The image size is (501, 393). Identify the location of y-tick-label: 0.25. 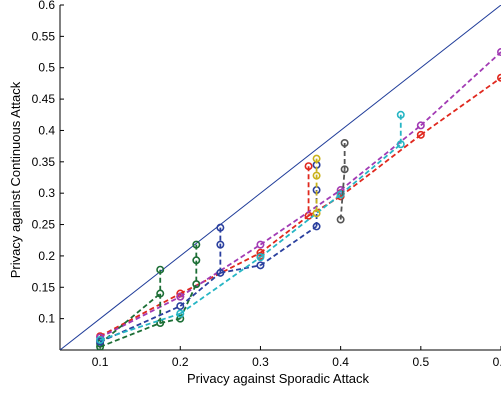
(44, 225).